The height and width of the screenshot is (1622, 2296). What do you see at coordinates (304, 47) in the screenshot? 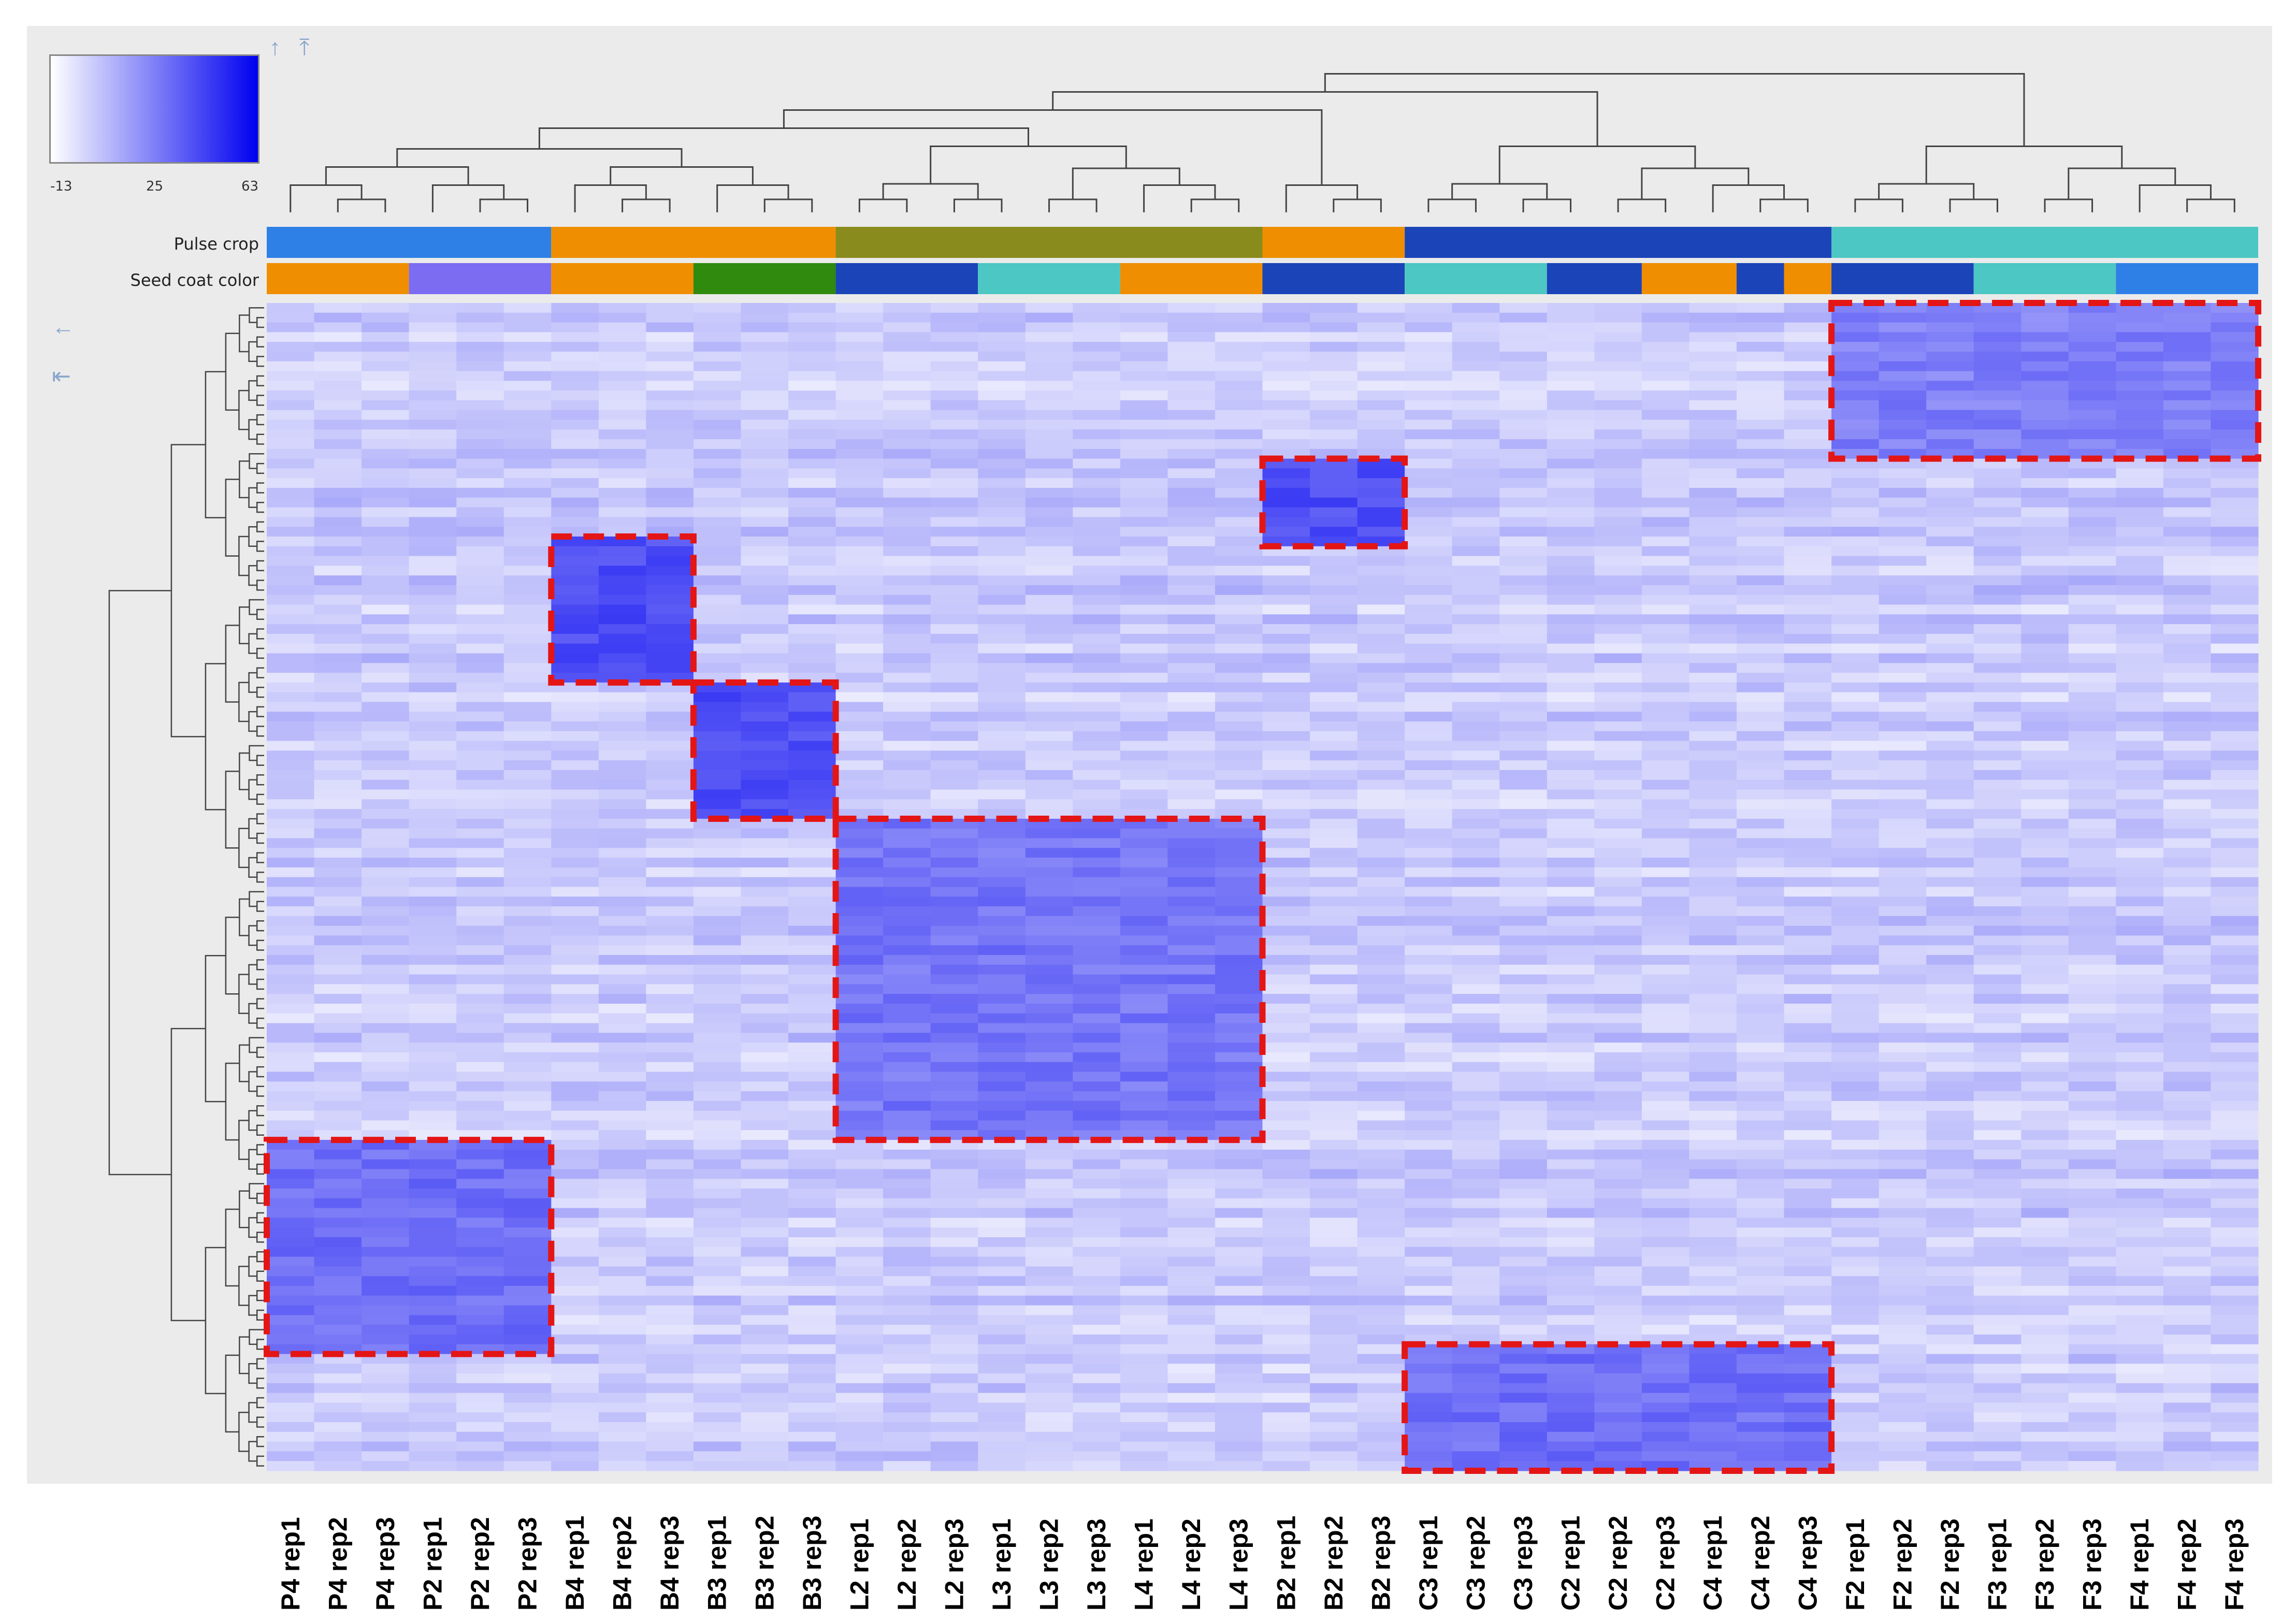
I see `collapse-top-icon: ⤒` at bounding box center [304, 47].